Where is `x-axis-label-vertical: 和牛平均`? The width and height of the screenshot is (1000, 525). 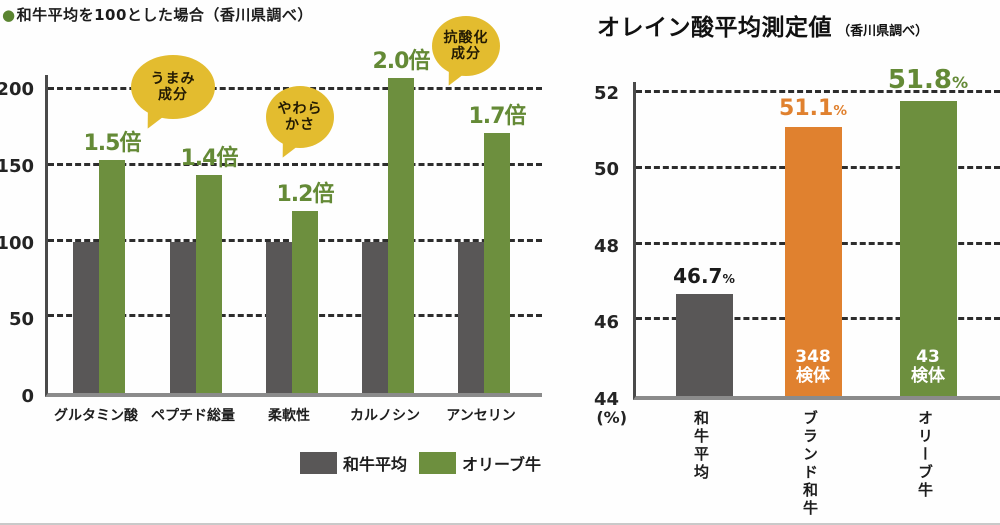
x-axis-label-vertical: 和牛平均 is located at coordinates (701, 446).